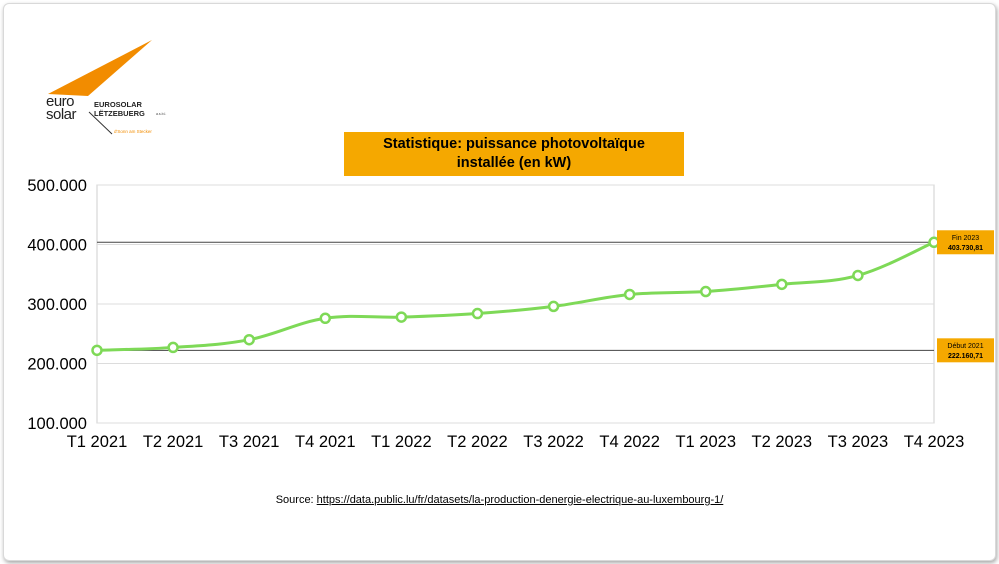 The width and height of the screenshot is (999, 564). I want to click on logo-suffix: a.s.b.l., so click(161, 114).